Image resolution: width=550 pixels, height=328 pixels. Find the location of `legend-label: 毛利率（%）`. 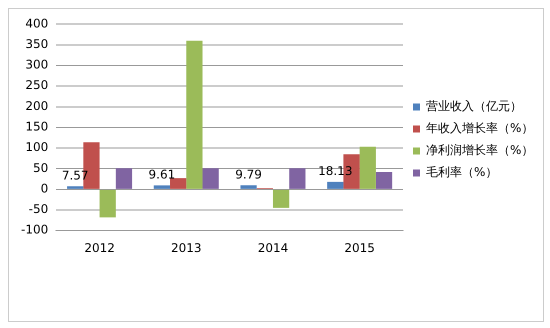

legend-label: 毛利率（%） is located at coordinates (462, 172).